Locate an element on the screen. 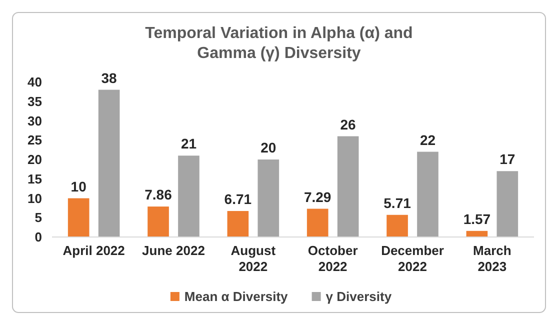 This screenshot has height=317, width=550. y-tick-label: 15 is located at coordinates (35, 178).